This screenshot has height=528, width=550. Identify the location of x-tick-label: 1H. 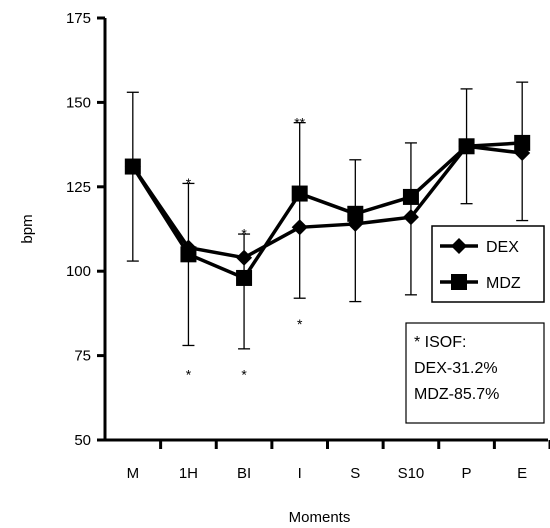
(188, 473).